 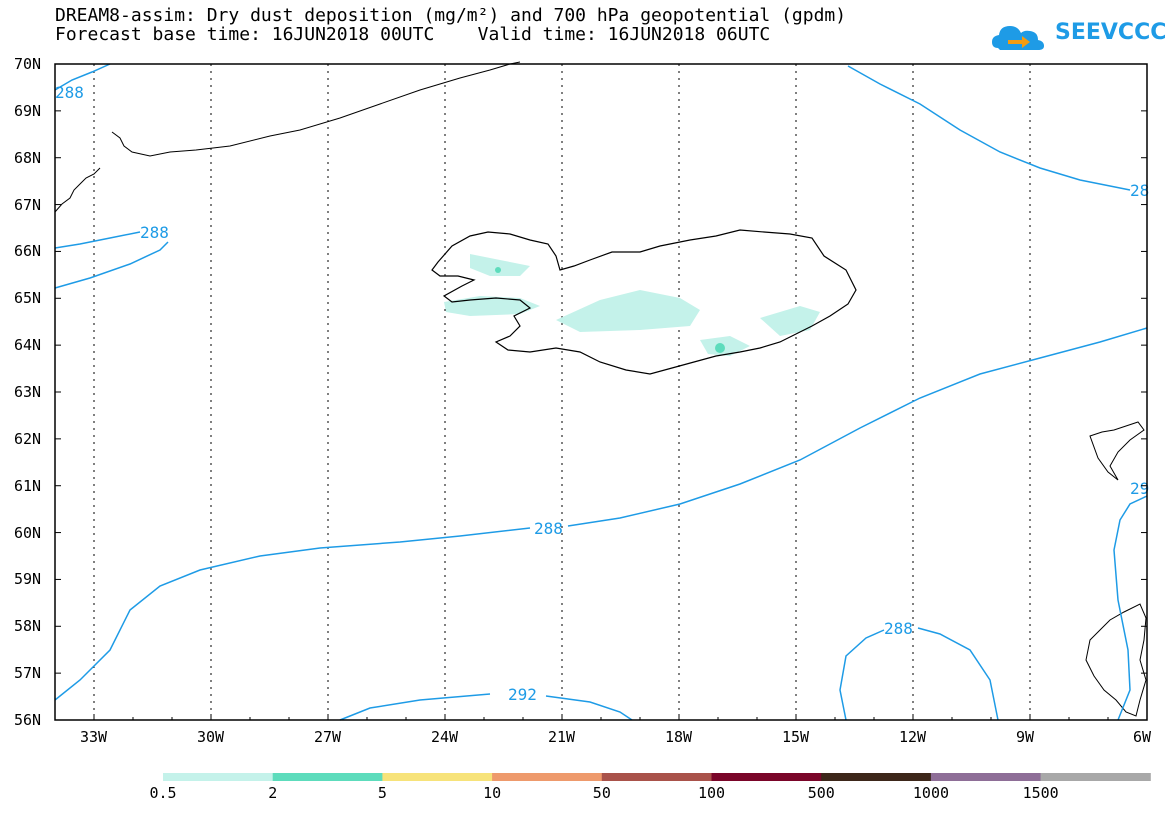 What do you see at coordinates (28, 673) in the screenshot?
I see `lat-label: 57N` at bounding box center [28, 673].